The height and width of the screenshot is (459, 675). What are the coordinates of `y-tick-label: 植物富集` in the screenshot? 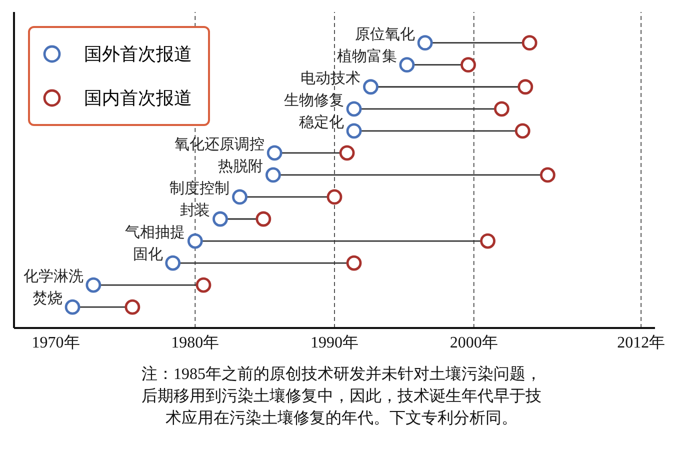 It's located at (366, 56).